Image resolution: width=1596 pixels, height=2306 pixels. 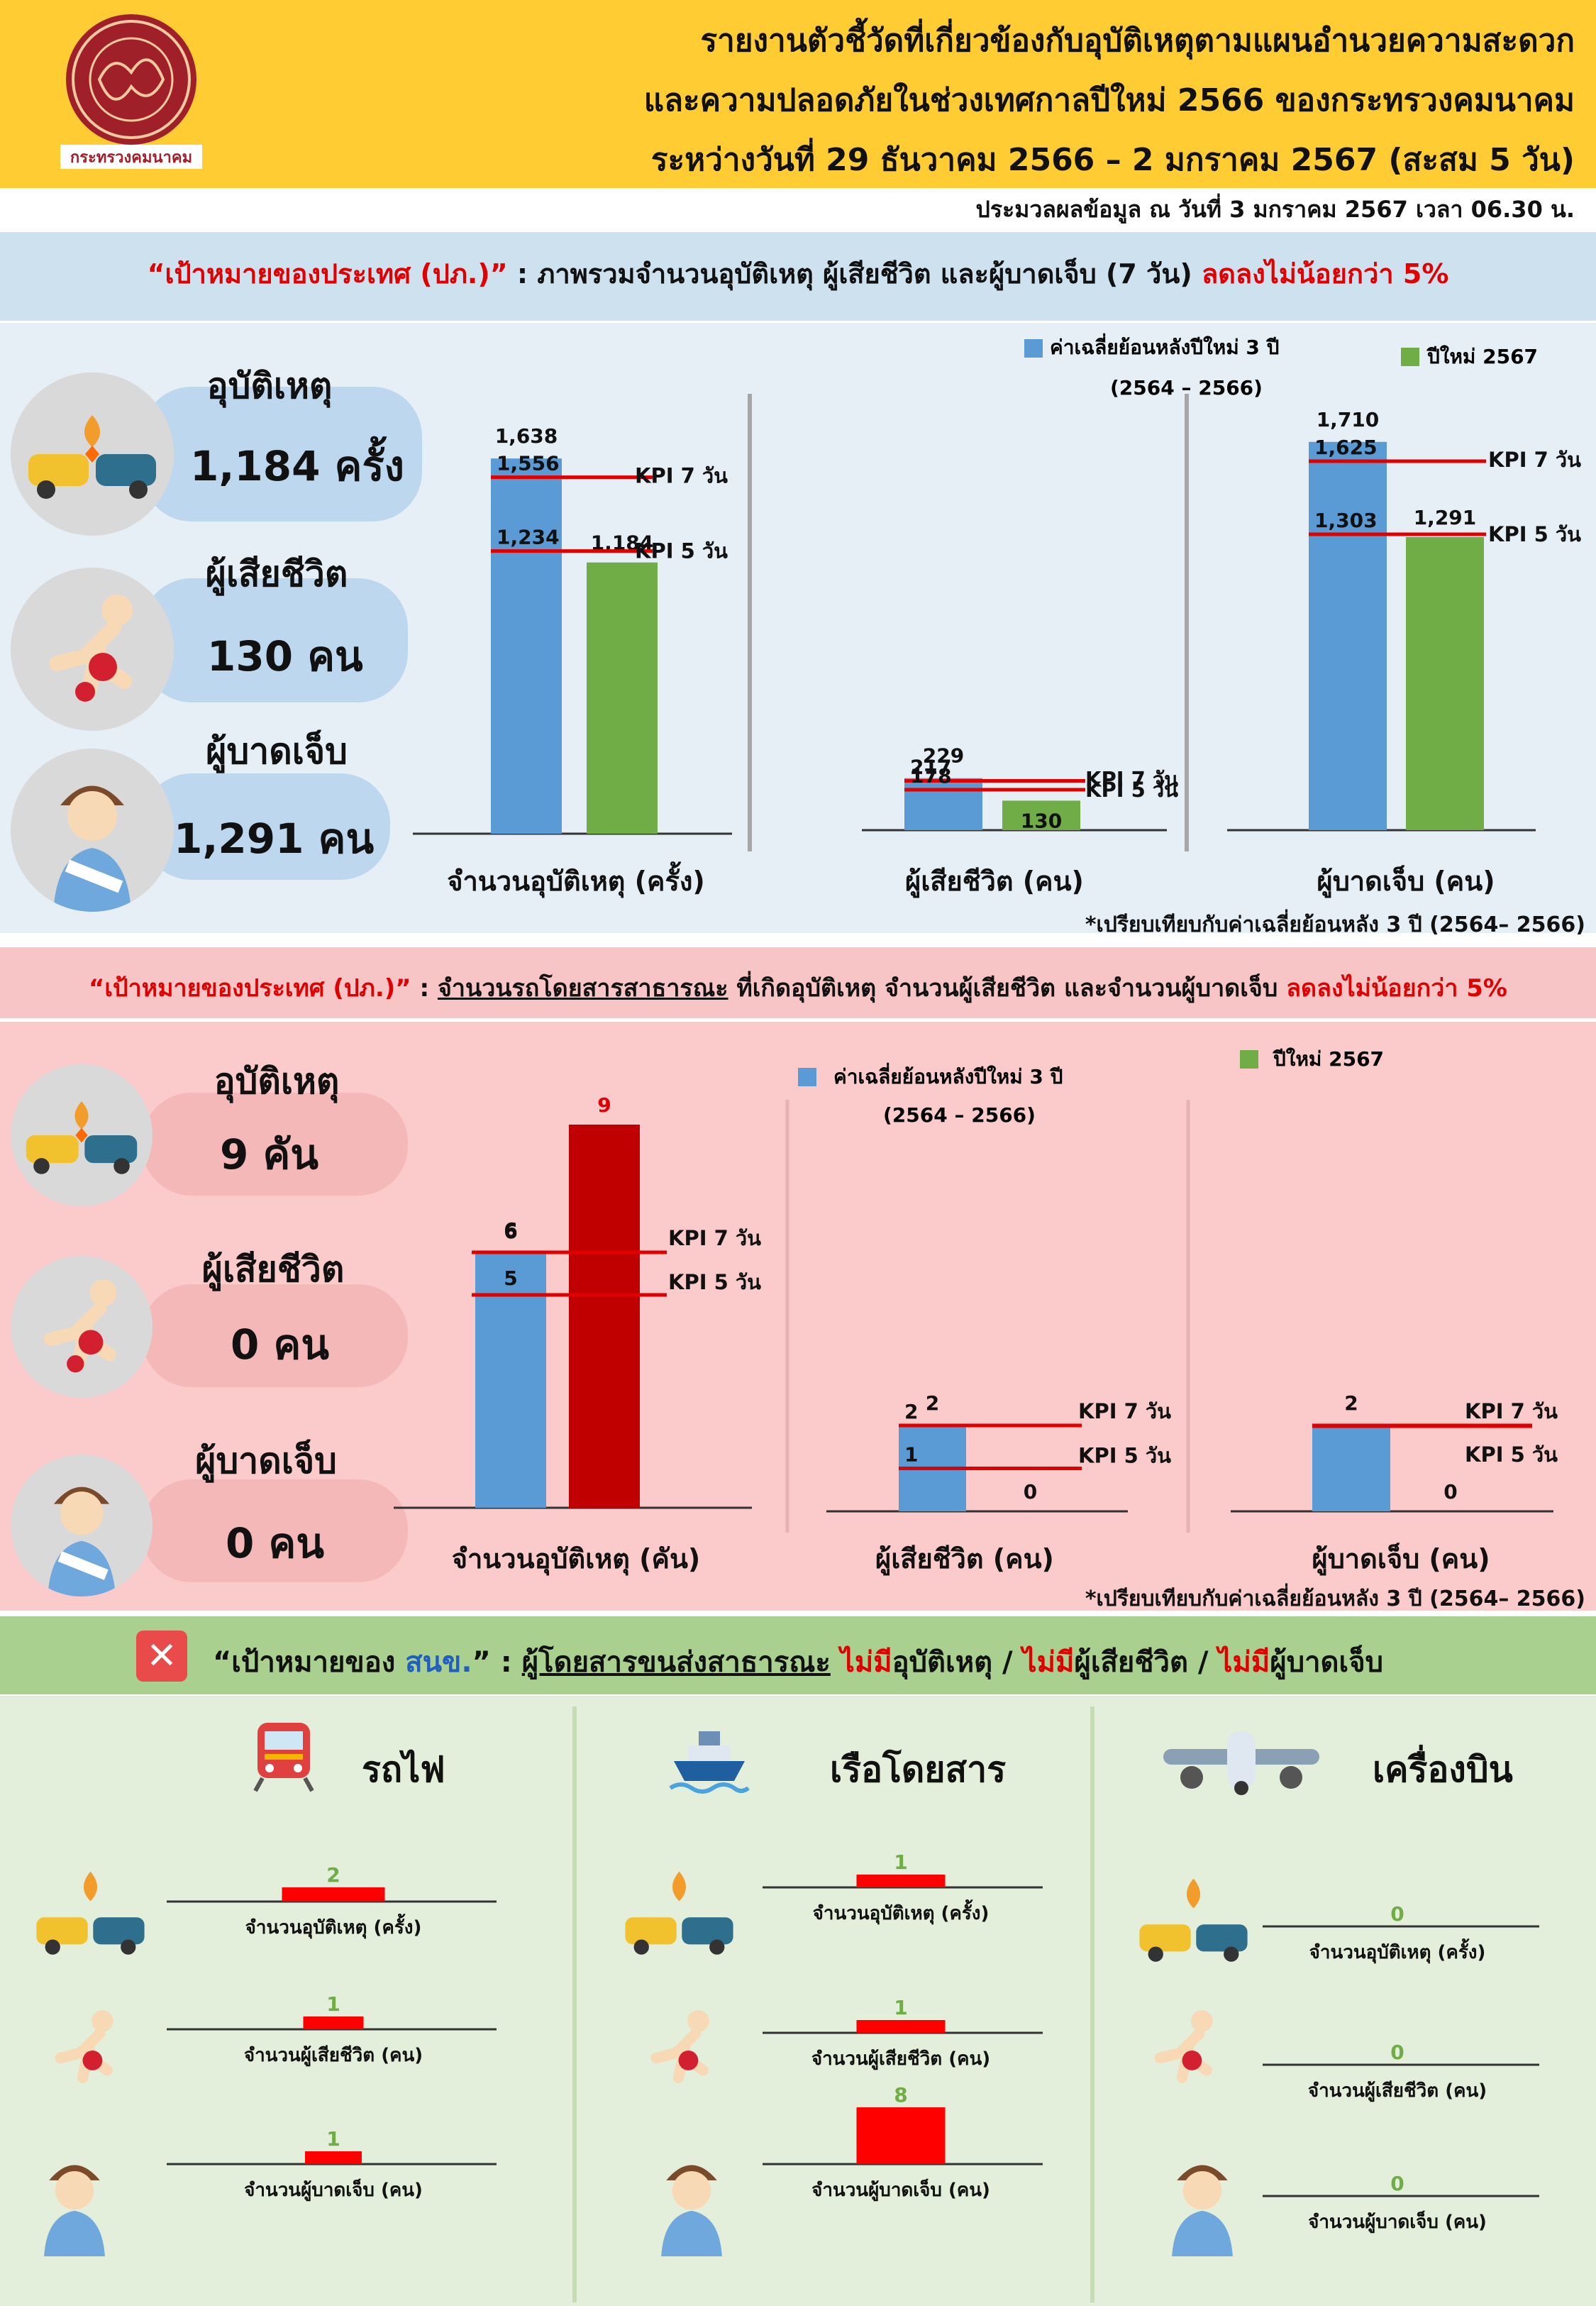 I want to click on section3-title-none1: ไม่มี, so click(x=866, y=1662).